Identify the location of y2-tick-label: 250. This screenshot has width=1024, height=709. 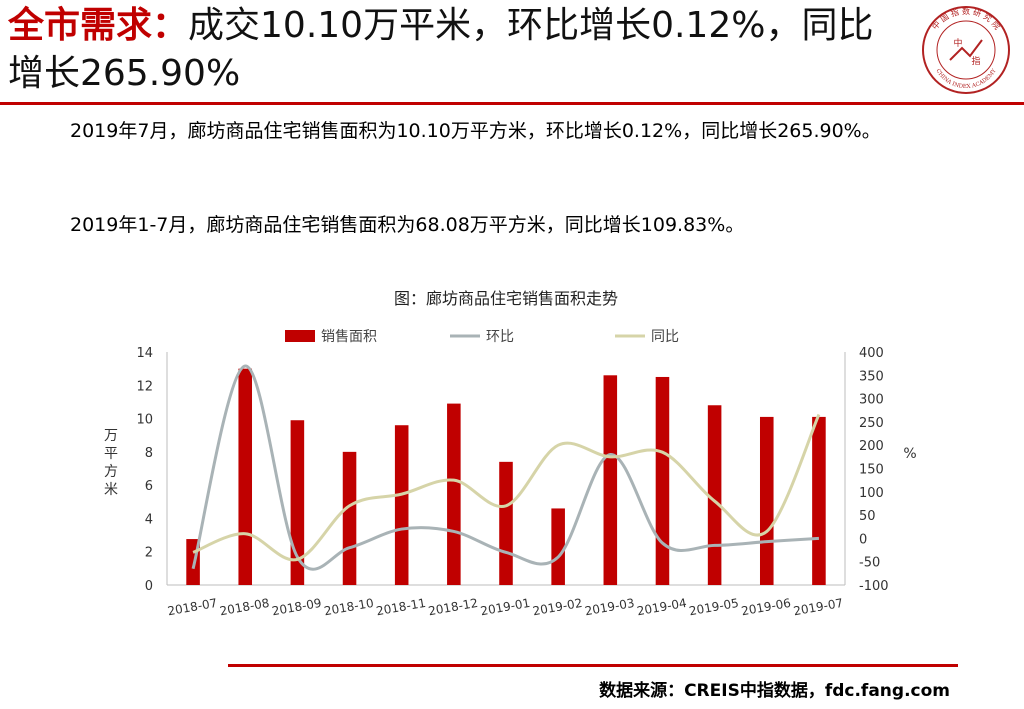
(871, 423).